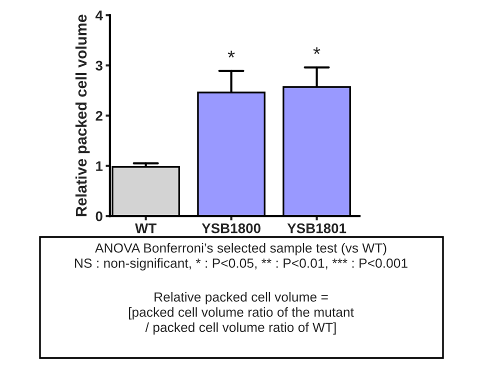  I want to click on y-tick-label: 3, so click(99, 65).